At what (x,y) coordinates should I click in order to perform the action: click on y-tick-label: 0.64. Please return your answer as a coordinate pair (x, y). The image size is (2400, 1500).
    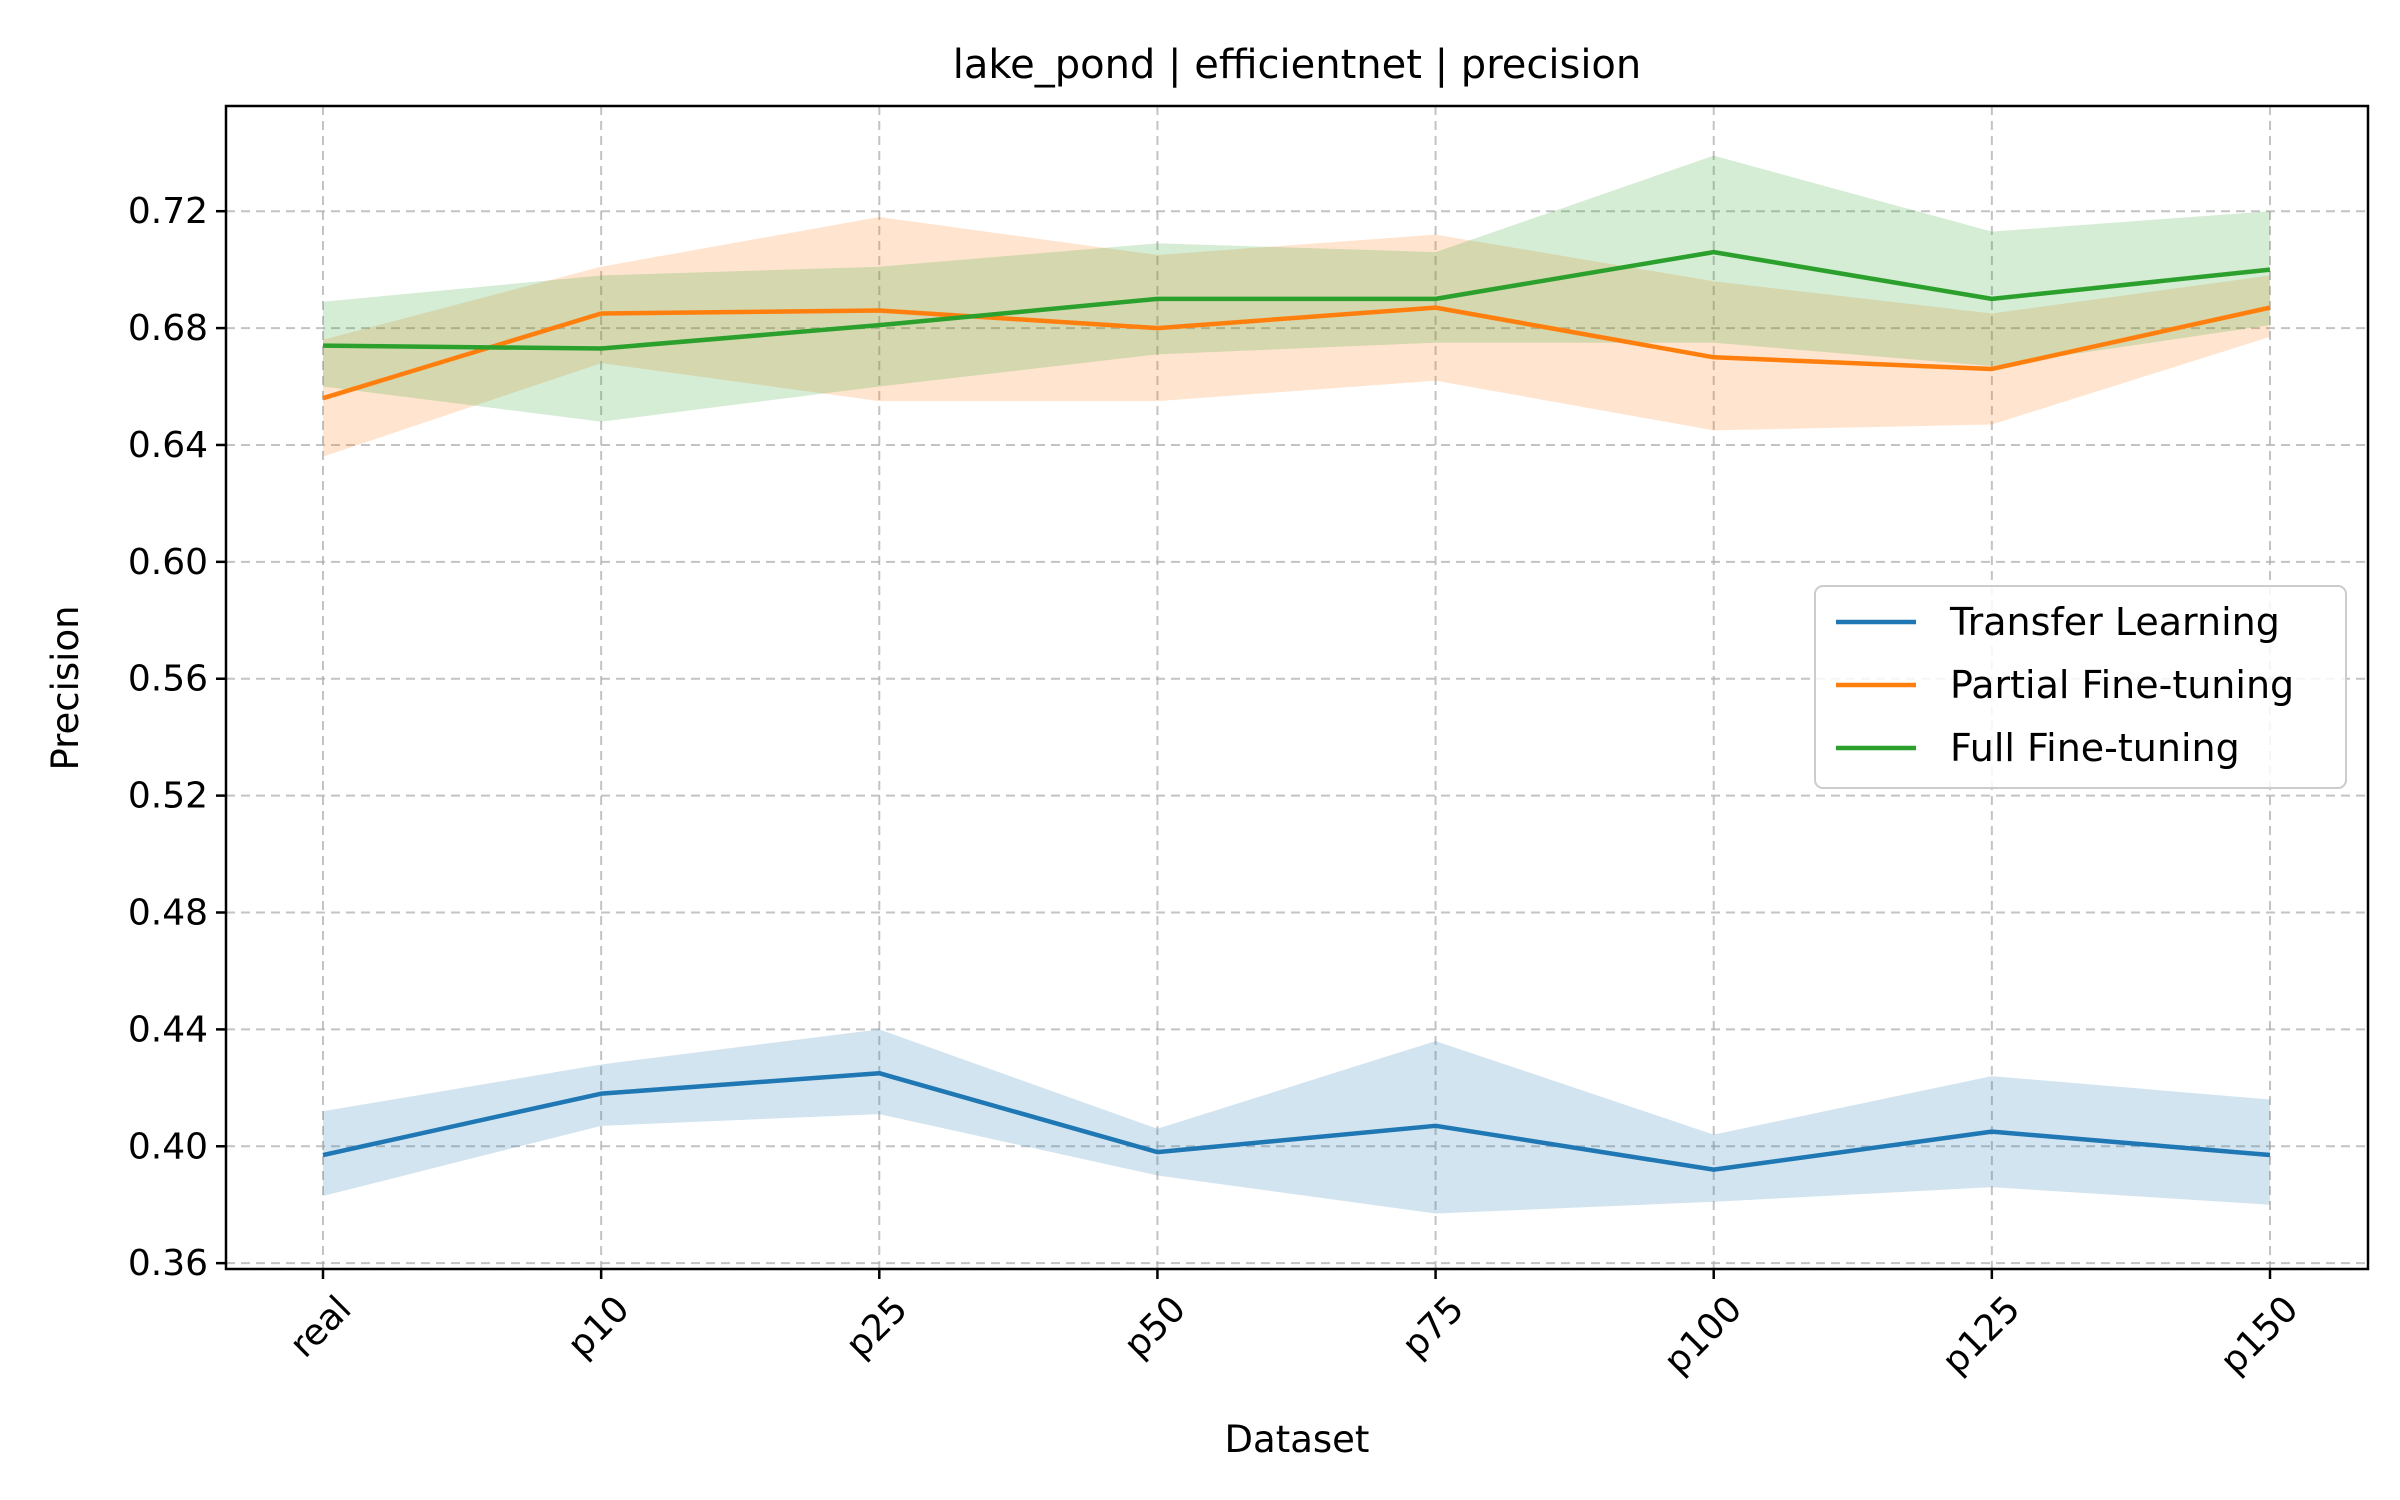
    Looking at the image, I should click on (168, 445).